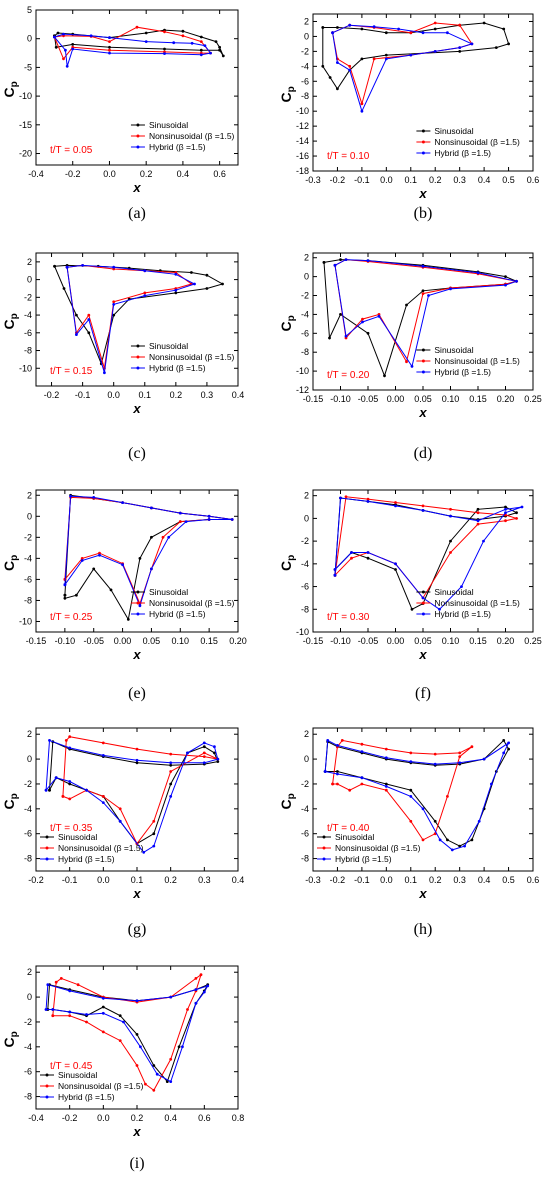 The image size is (550, 1181). Describe the element at coordinates (170, 880) in the screenshot. I see `x-tick-label: 0.2` at that location.